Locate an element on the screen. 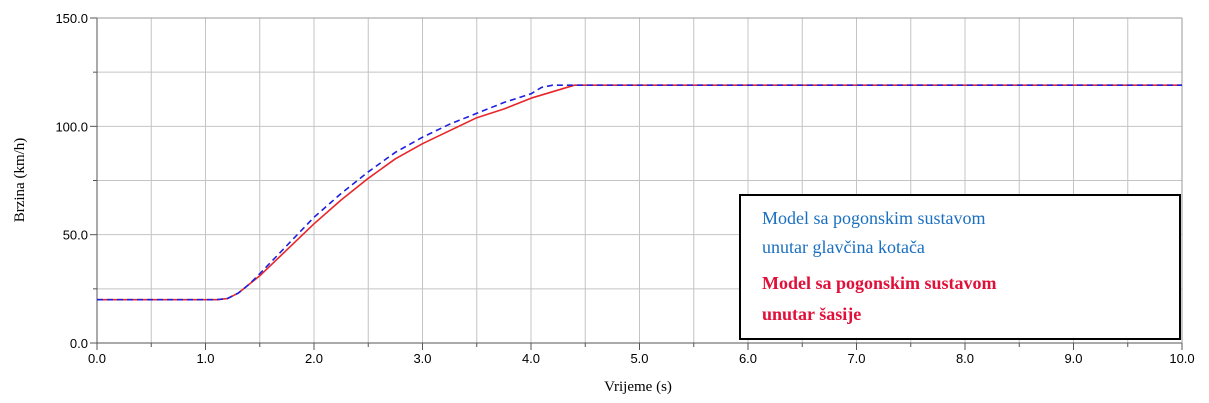  x-tick-label: 6.0 is located at coordinates (748, 358).